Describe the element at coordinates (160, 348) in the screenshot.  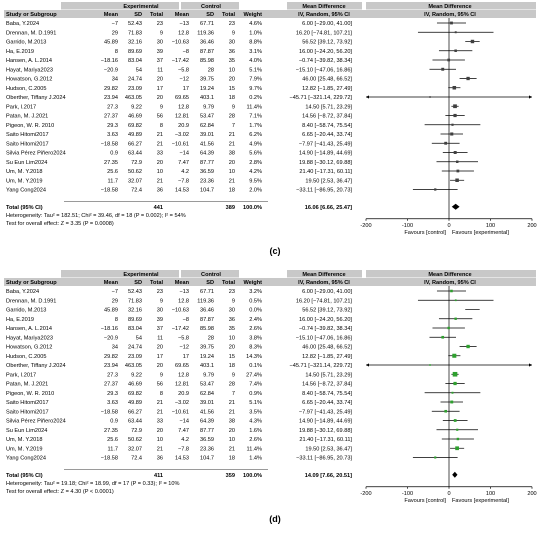
I see `exp-total: 20` at that location.